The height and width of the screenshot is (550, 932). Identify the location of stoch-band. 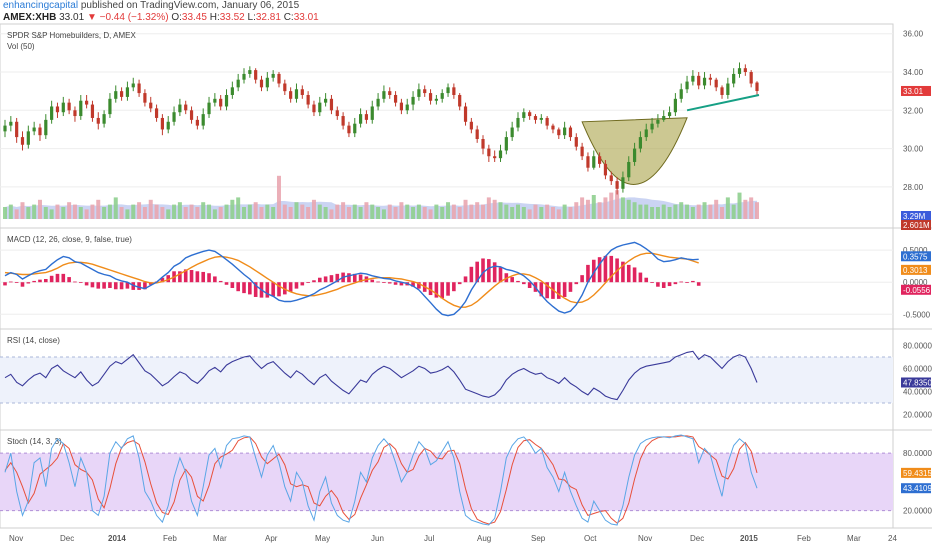
(446, 482).